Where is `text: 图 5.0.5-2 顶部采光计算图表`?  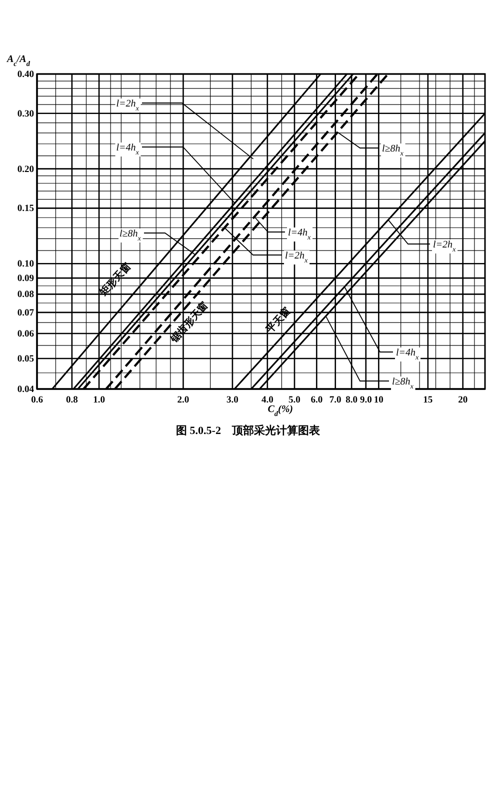 text: 图 5.0.5-2 顶部采光计算图表 is located at coordinates (248, 430).